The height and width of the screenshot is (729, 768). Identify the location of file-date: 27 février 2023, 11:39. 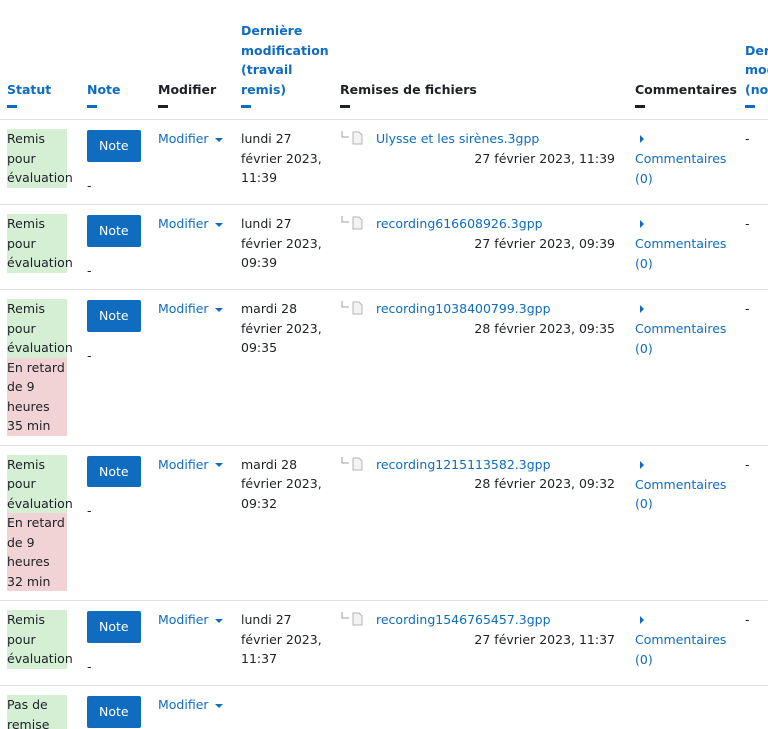
(544, 158).